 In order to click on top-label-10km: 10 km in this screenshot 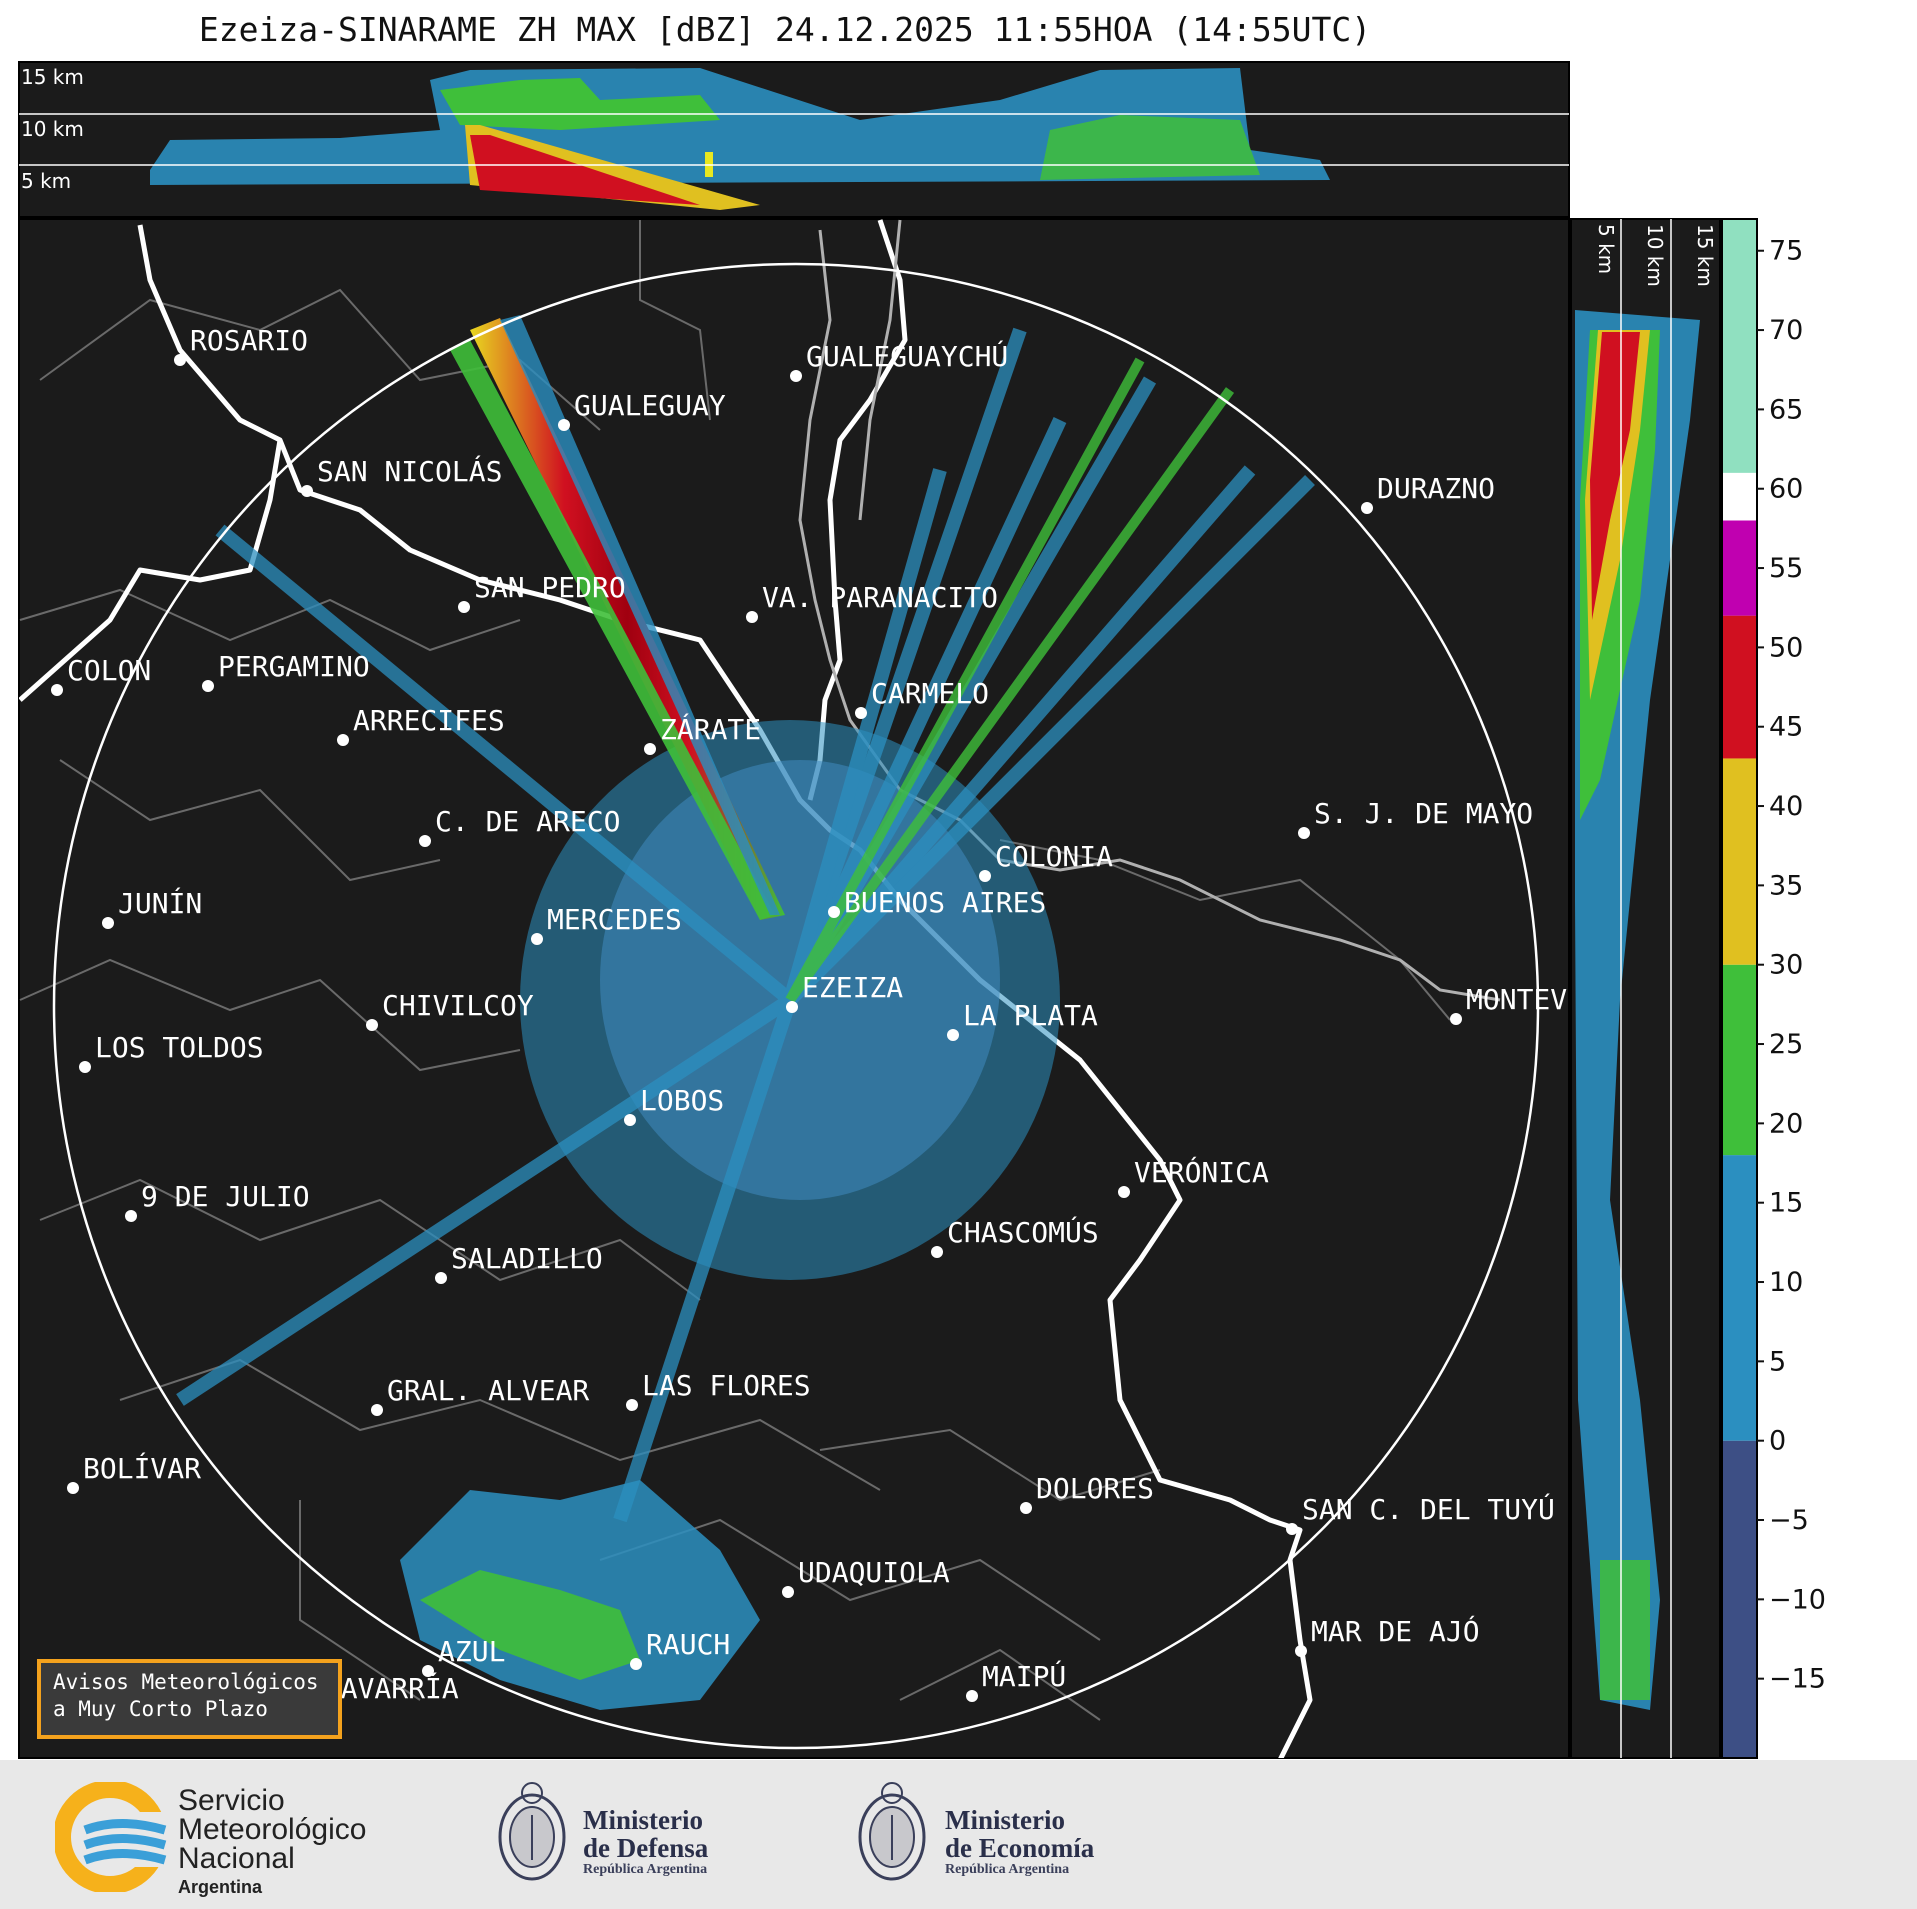, I will do `click(52, 129)`.